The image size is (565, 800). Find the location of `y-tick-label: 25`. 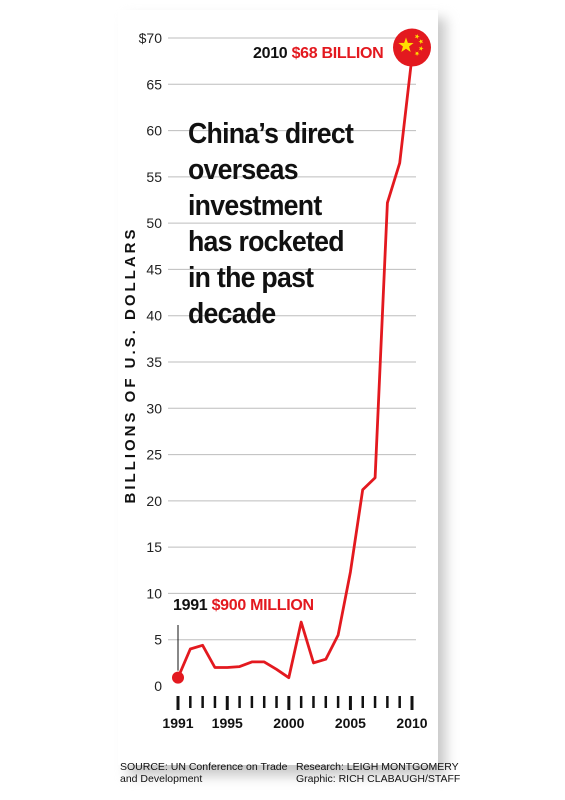

y-tick-label: 25 is located at coordinates (154, 455).